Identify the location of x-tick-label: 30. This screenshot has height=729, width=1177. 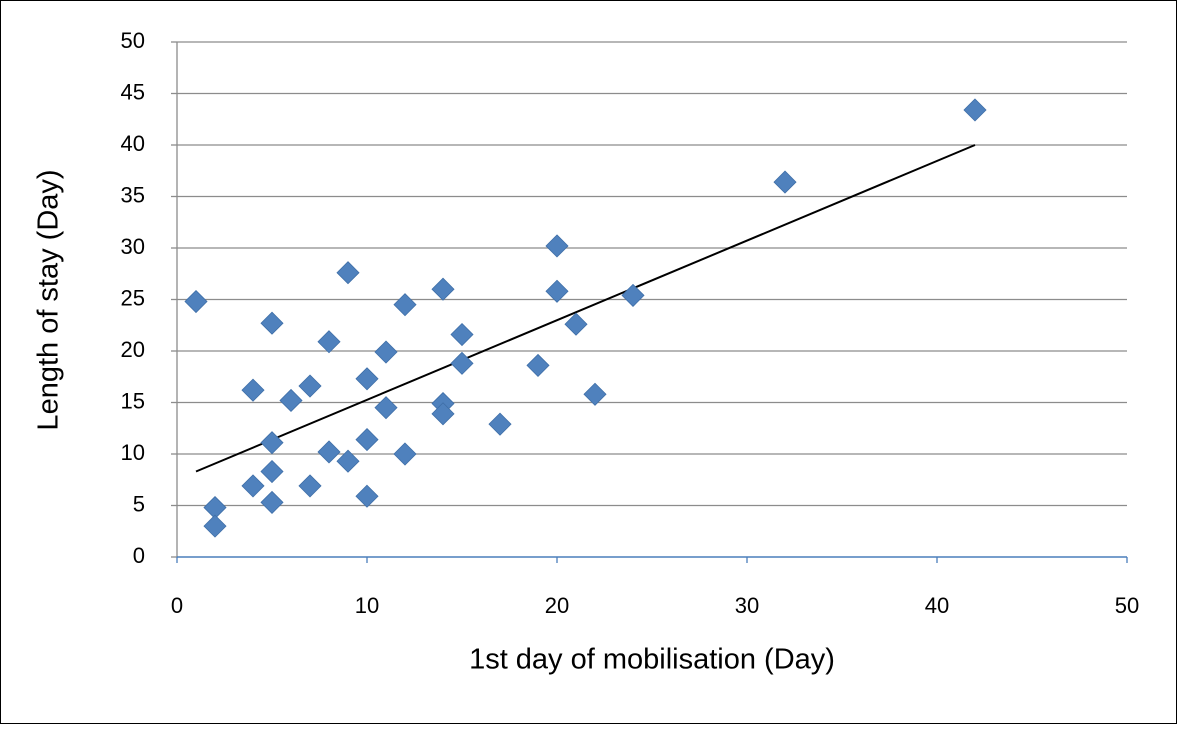
(747, 605).